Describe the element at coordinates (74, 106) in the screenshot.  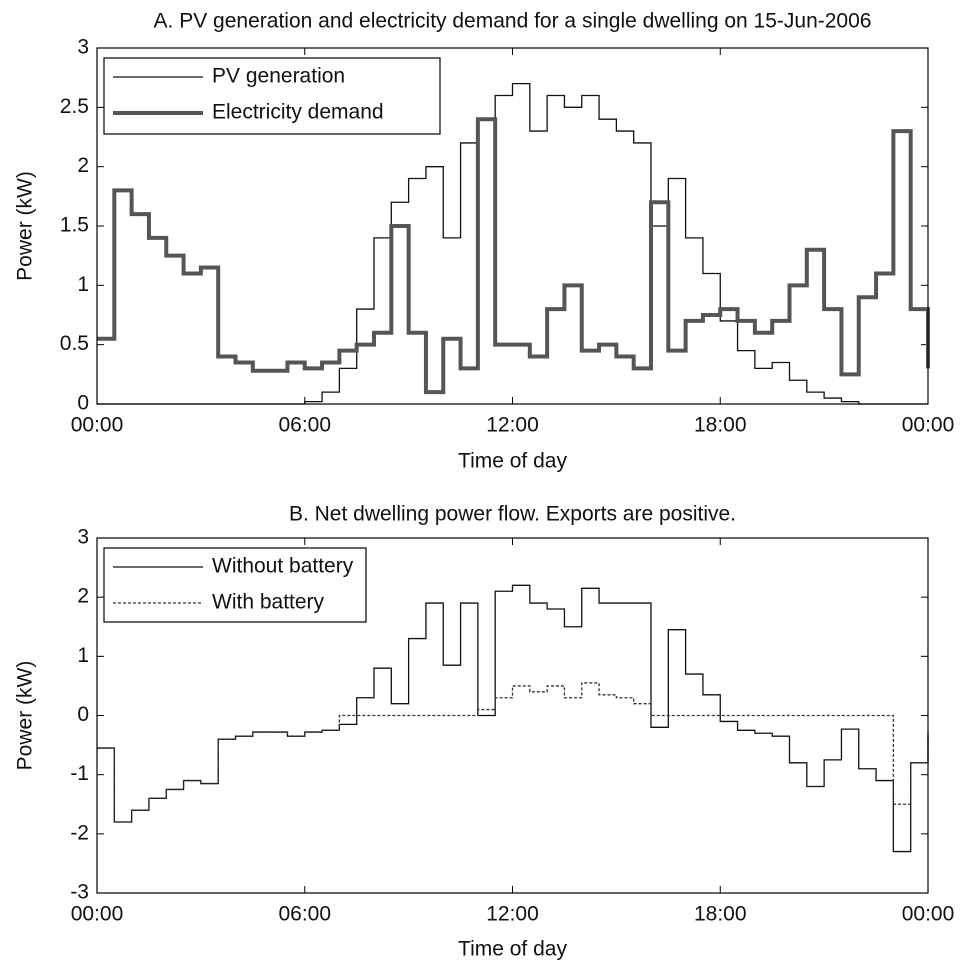
I see `y-tick-label: 2.5` at that location.